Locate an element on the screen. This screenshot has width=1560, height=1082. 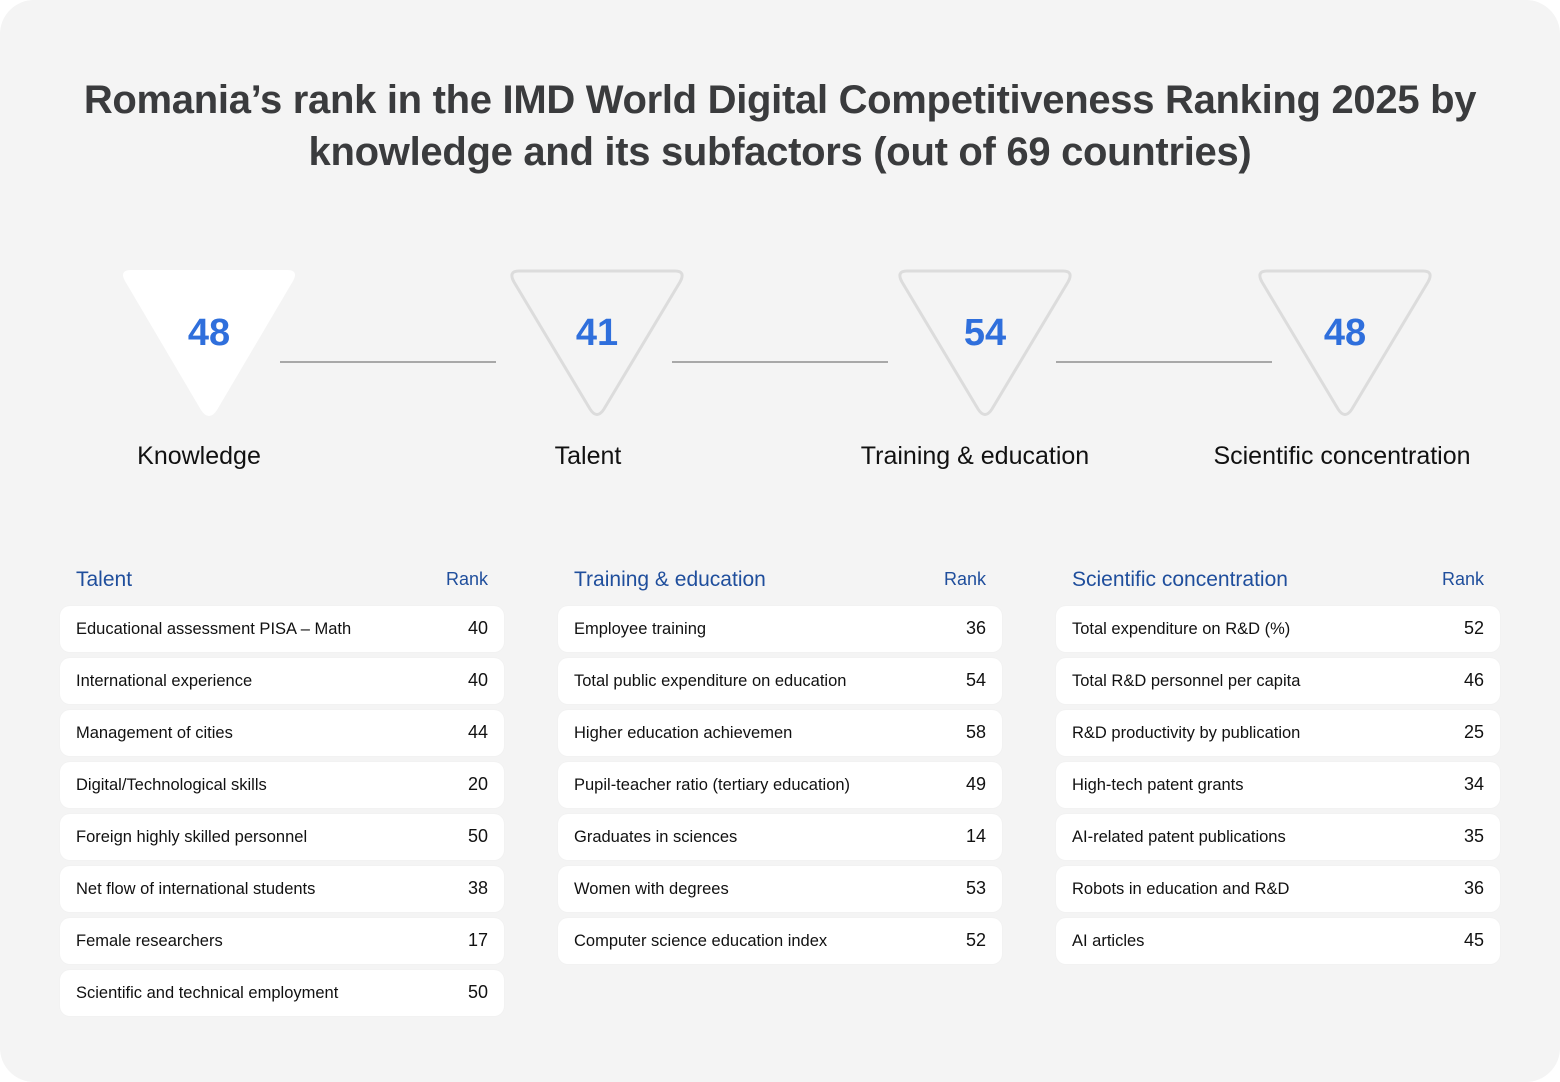
criterion-rank: 46 is located at coordinates (1473, 680).